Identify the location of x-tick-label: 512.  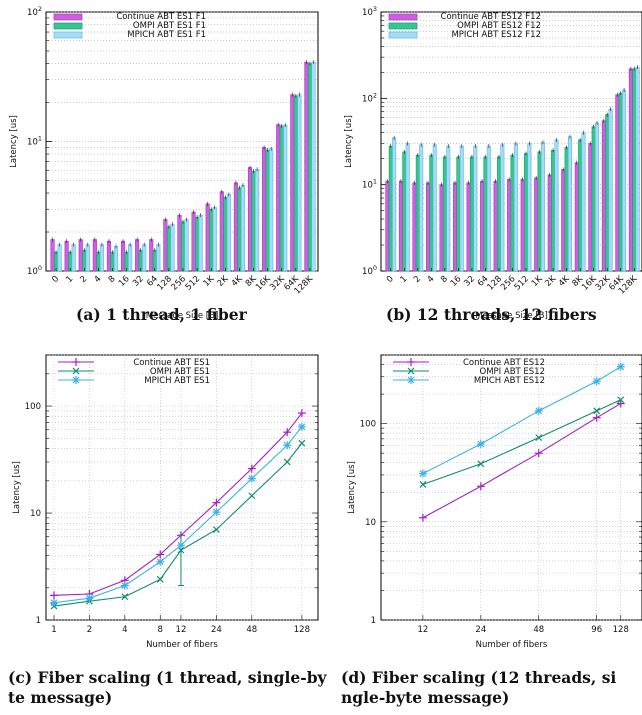
(193, 283).